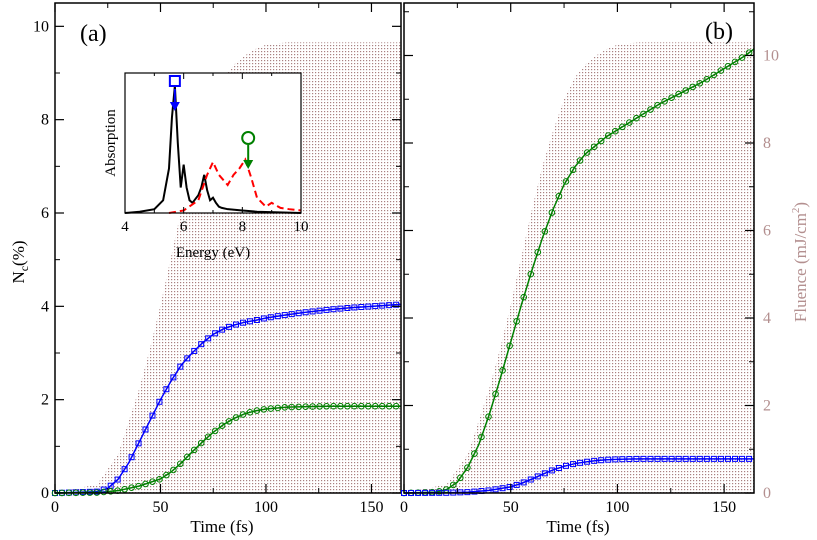 The width and height of the screenshot is (817, 540). I want to click on ylabel-suffix: (%), so click(18, 252).